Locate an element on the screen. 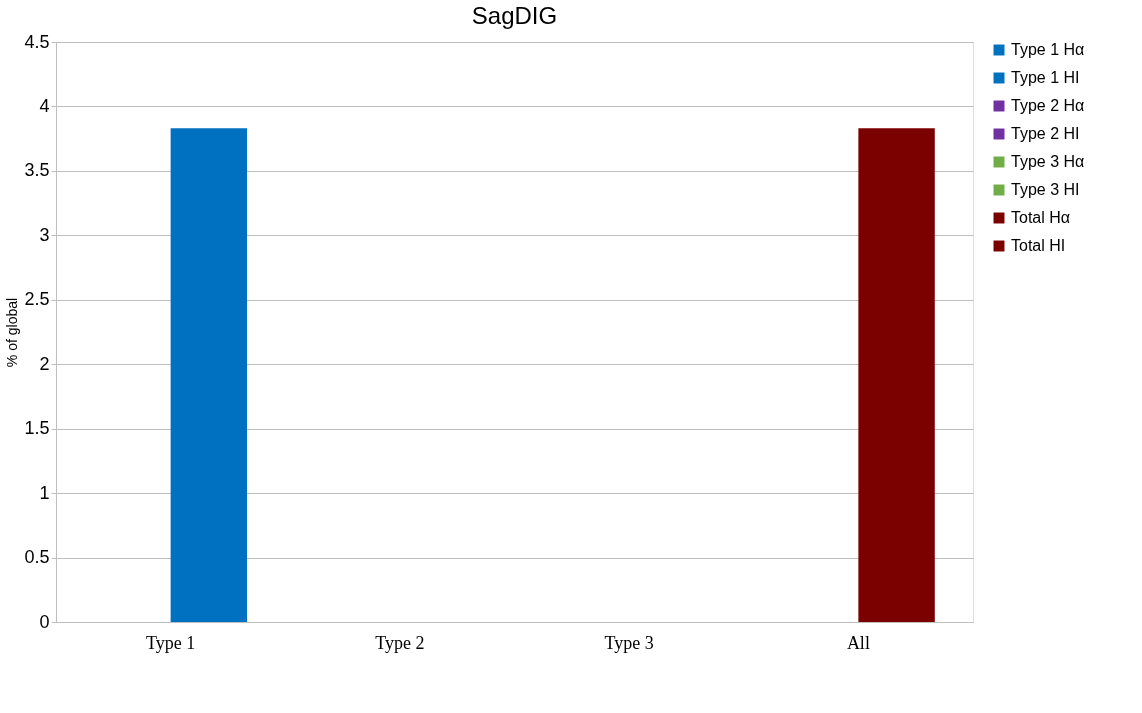 The height and width of the screenshot is (713, 1142). y-axis-title: % of global is located at coordinates (12, 332).